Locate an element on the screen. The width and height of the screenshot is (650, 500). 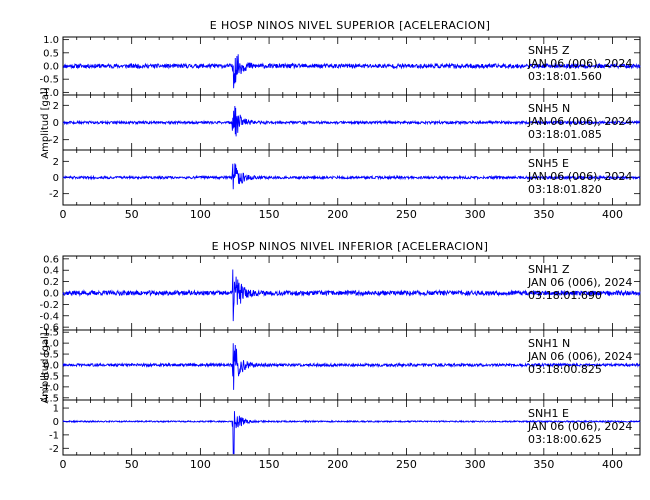
trace-station-label: SNH1 N is located at coordinates (549, 343).